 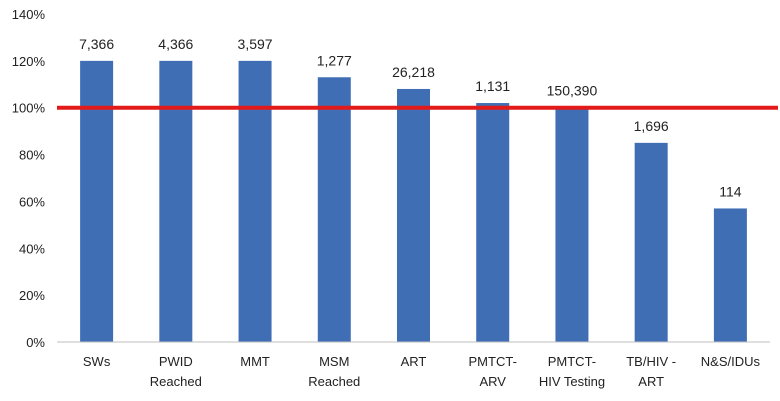 I want to click on data-label: 7,366, so click(x=96, y=44).